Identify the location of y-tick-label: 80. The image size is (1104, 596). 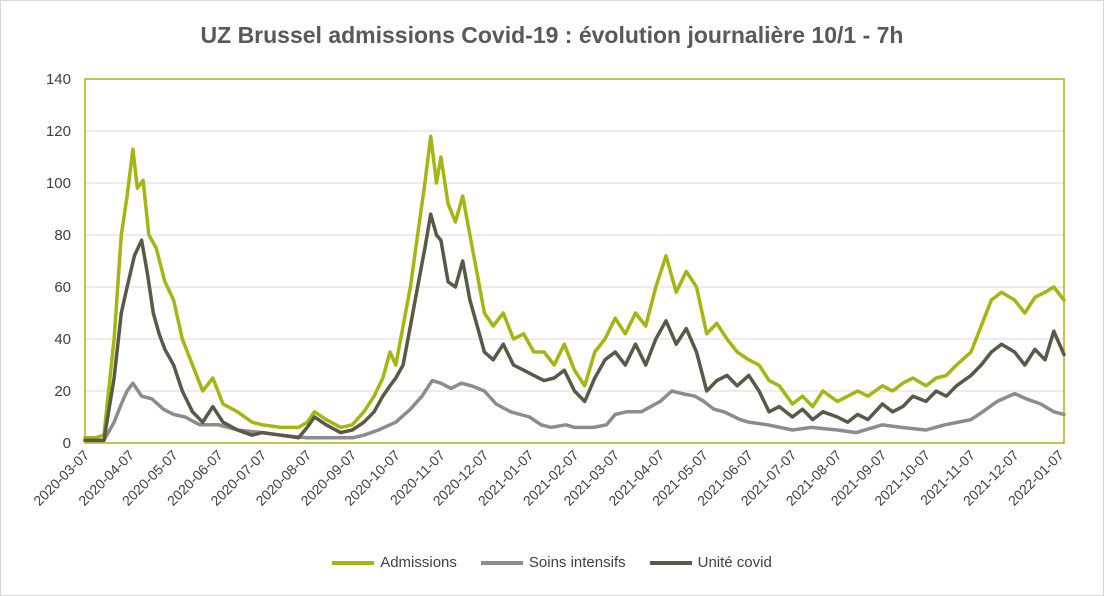
(62, 235).